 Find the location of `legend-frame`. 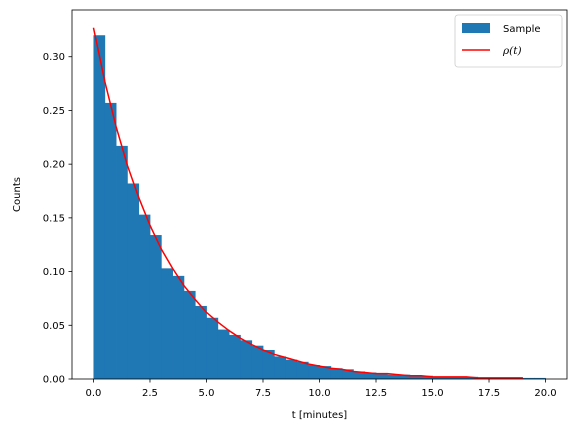

legend-frame is located at coordinates (508, 41).